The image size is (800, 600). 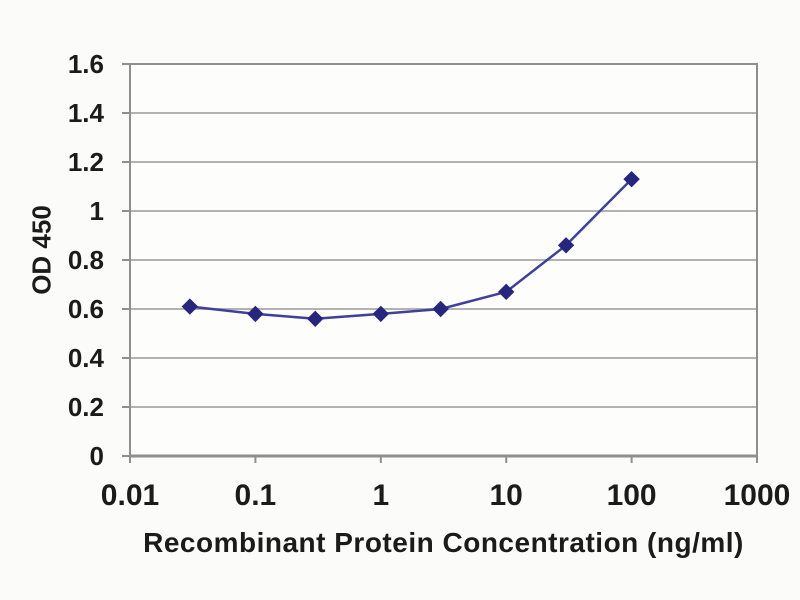 I want to click on y-tick-label: 0.8, so click(x=86, y=260).